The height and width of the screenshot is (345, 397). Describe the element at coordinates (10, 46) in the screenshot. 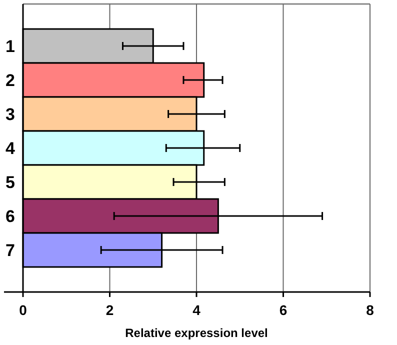

I see `y-tick-label: 1` at that location.